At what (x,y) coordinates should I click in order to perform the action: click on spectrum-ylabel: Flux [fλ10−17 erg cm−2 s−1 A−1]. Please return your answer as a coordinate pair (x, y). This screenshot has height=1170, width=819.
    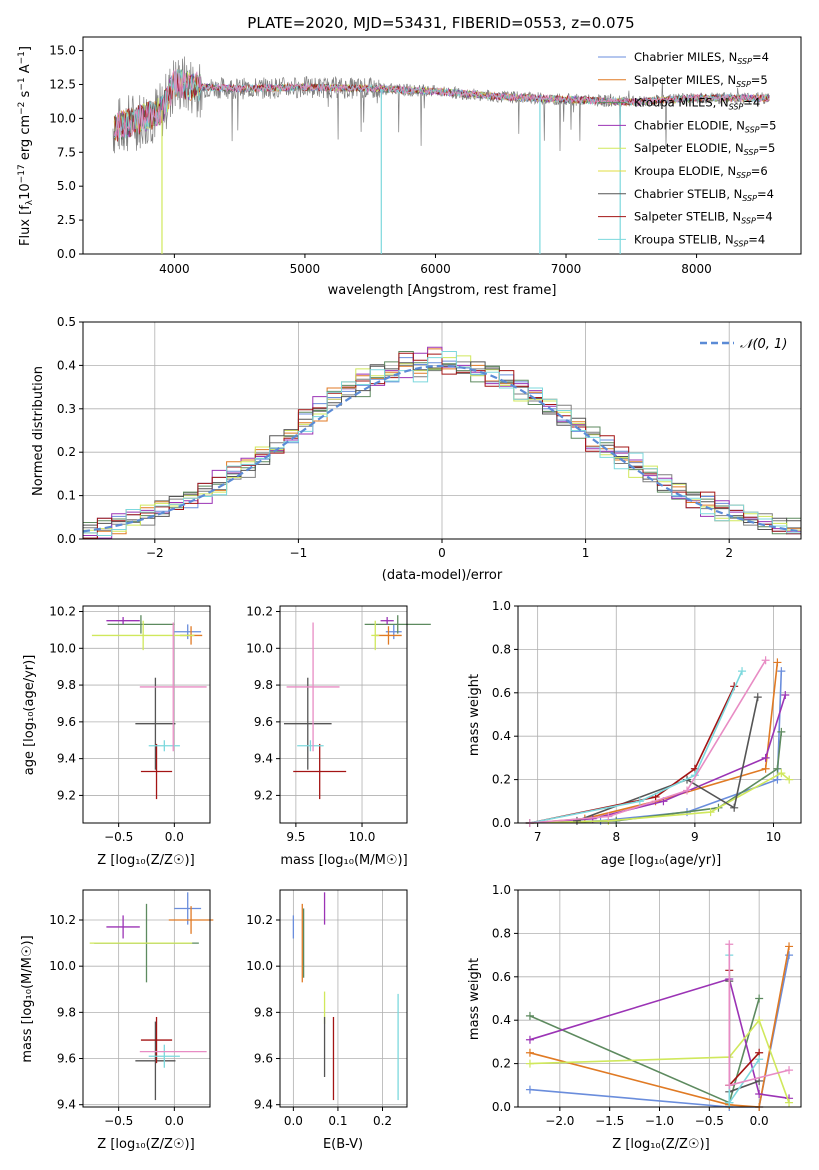
    Looking at the image, I should click on (26, 146).